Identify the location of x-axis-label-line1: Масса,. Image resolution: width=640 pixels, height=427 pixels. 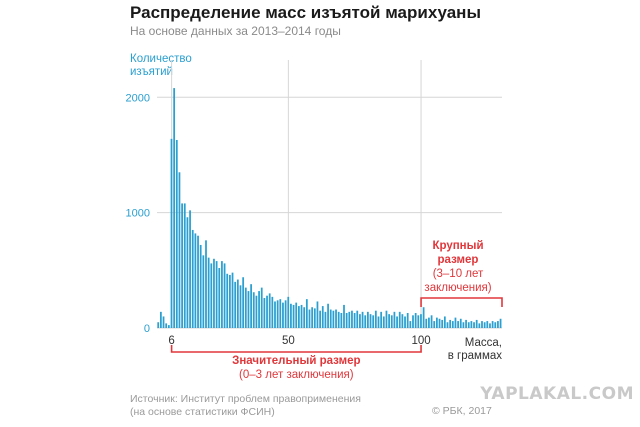
(483, 343).